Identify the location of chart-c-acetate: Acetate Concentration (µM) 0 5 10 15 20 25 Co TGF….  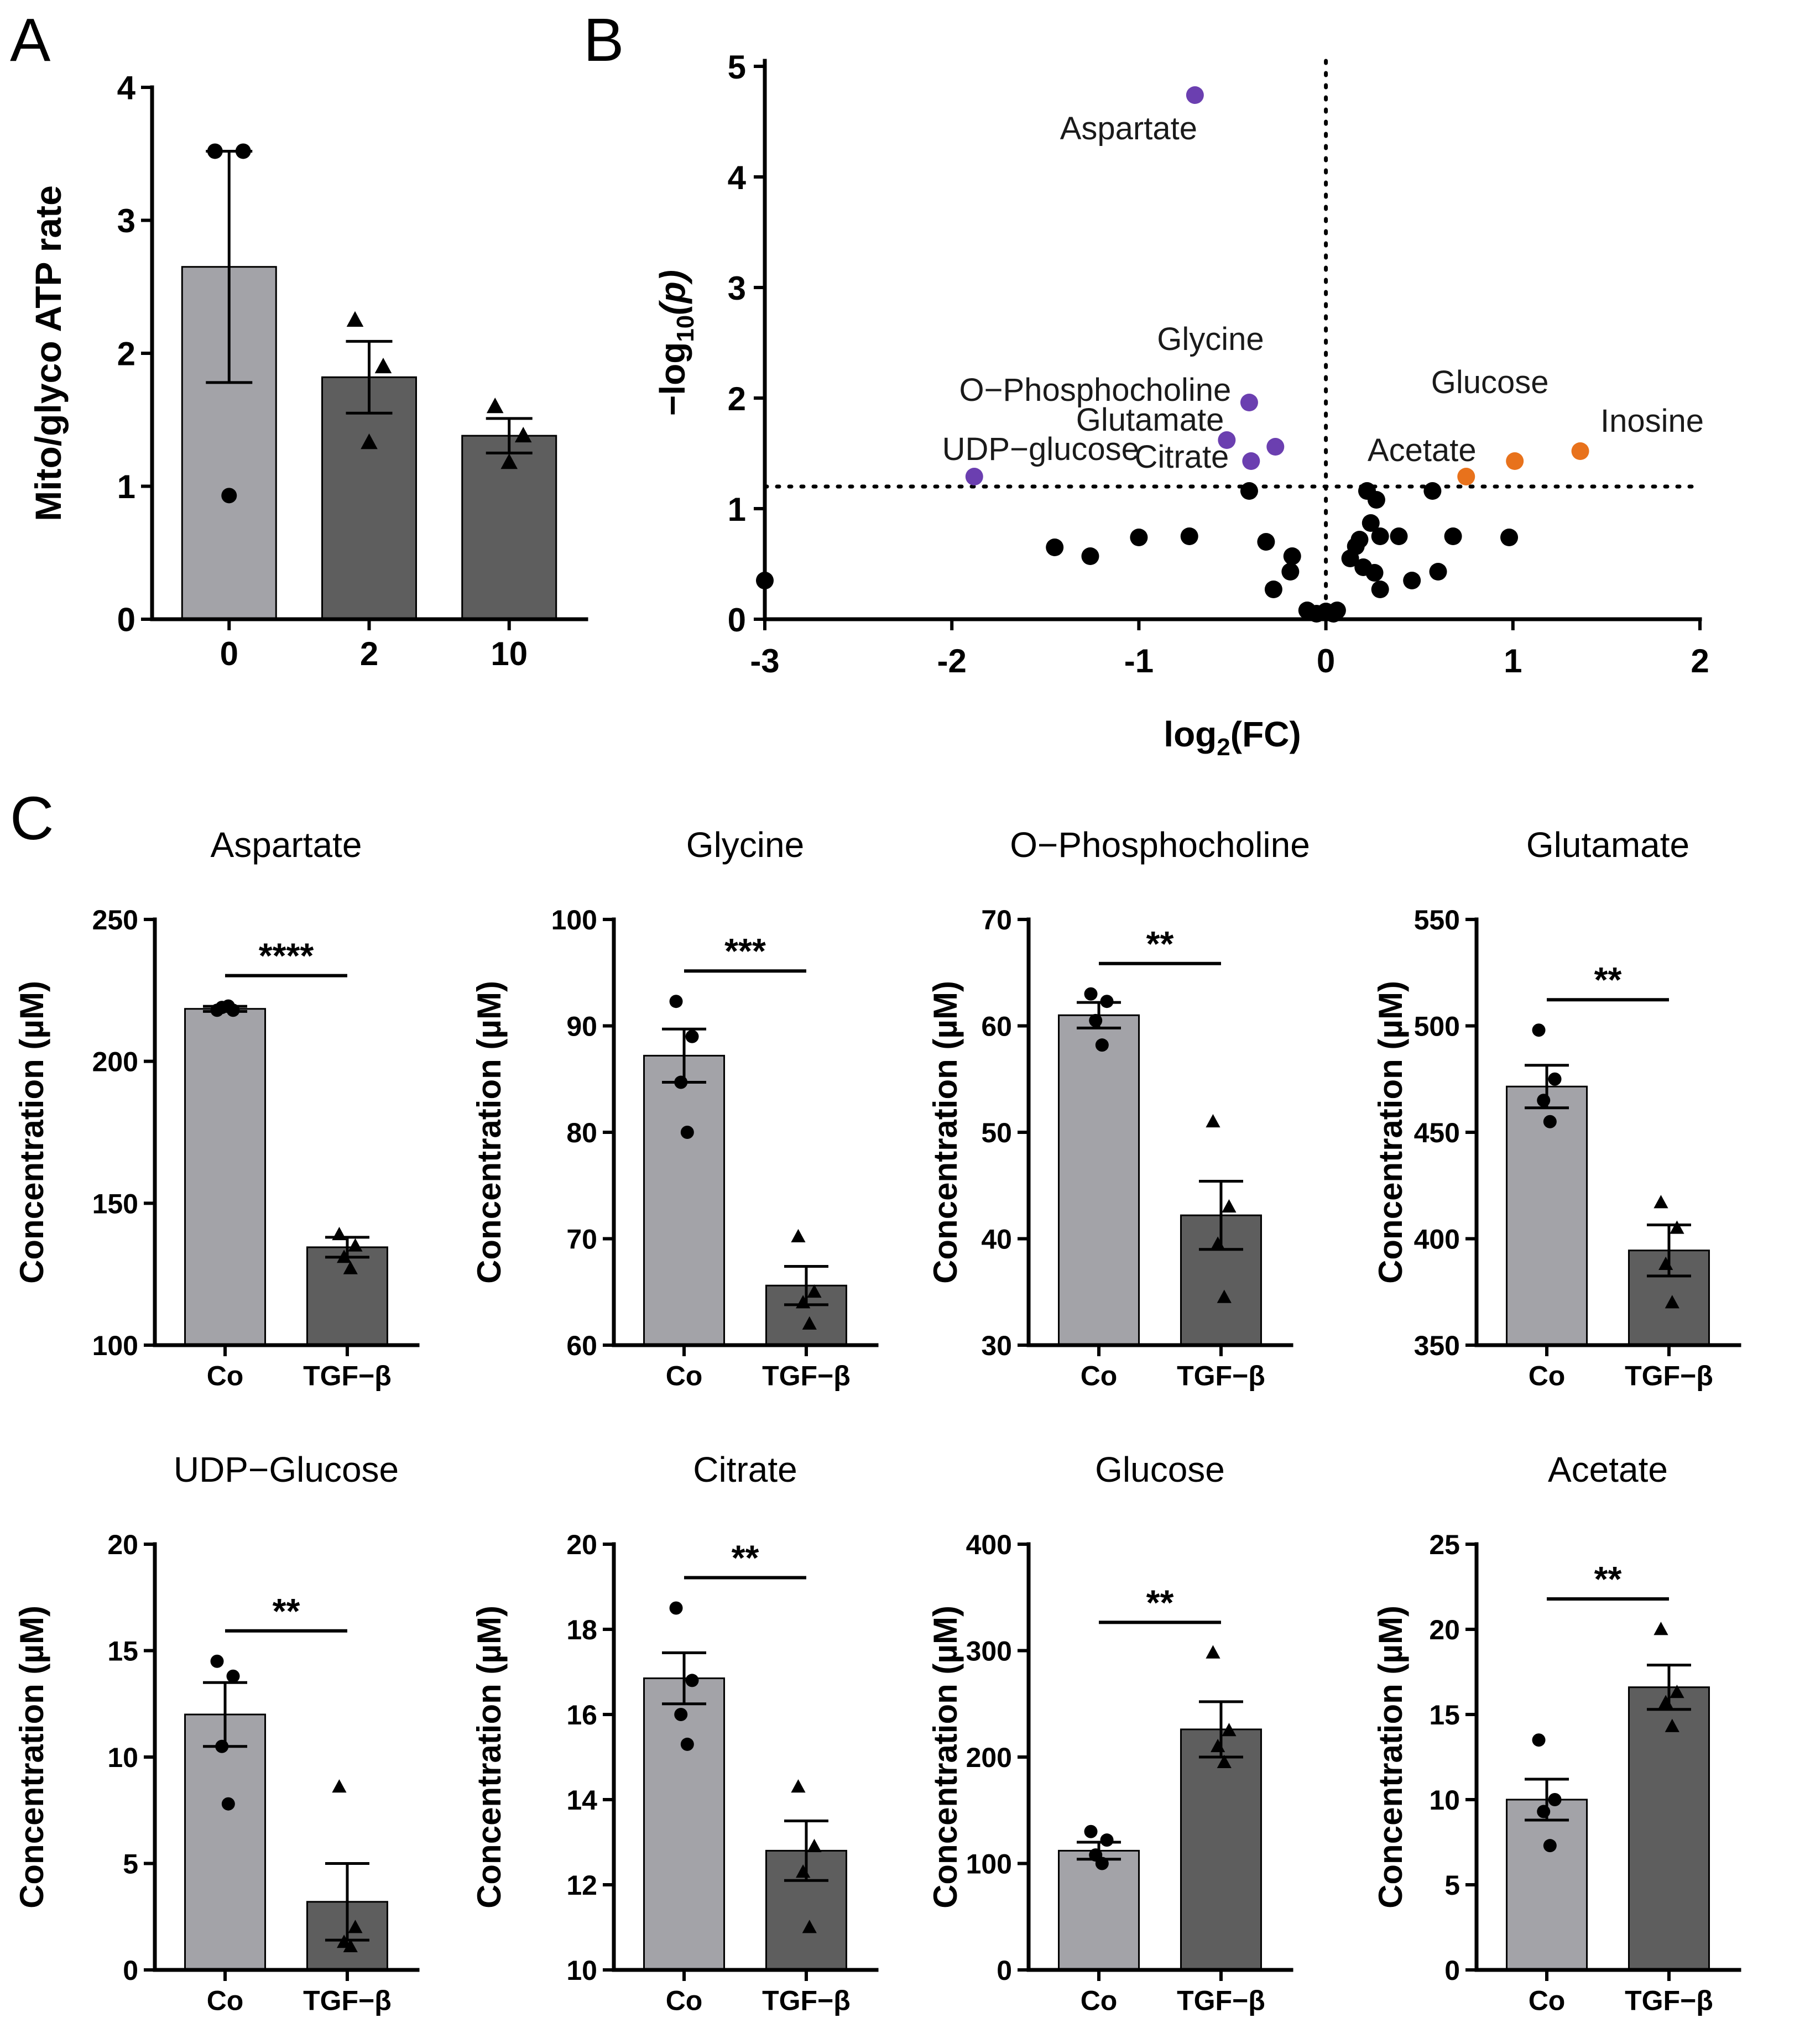
(1556, 1733).